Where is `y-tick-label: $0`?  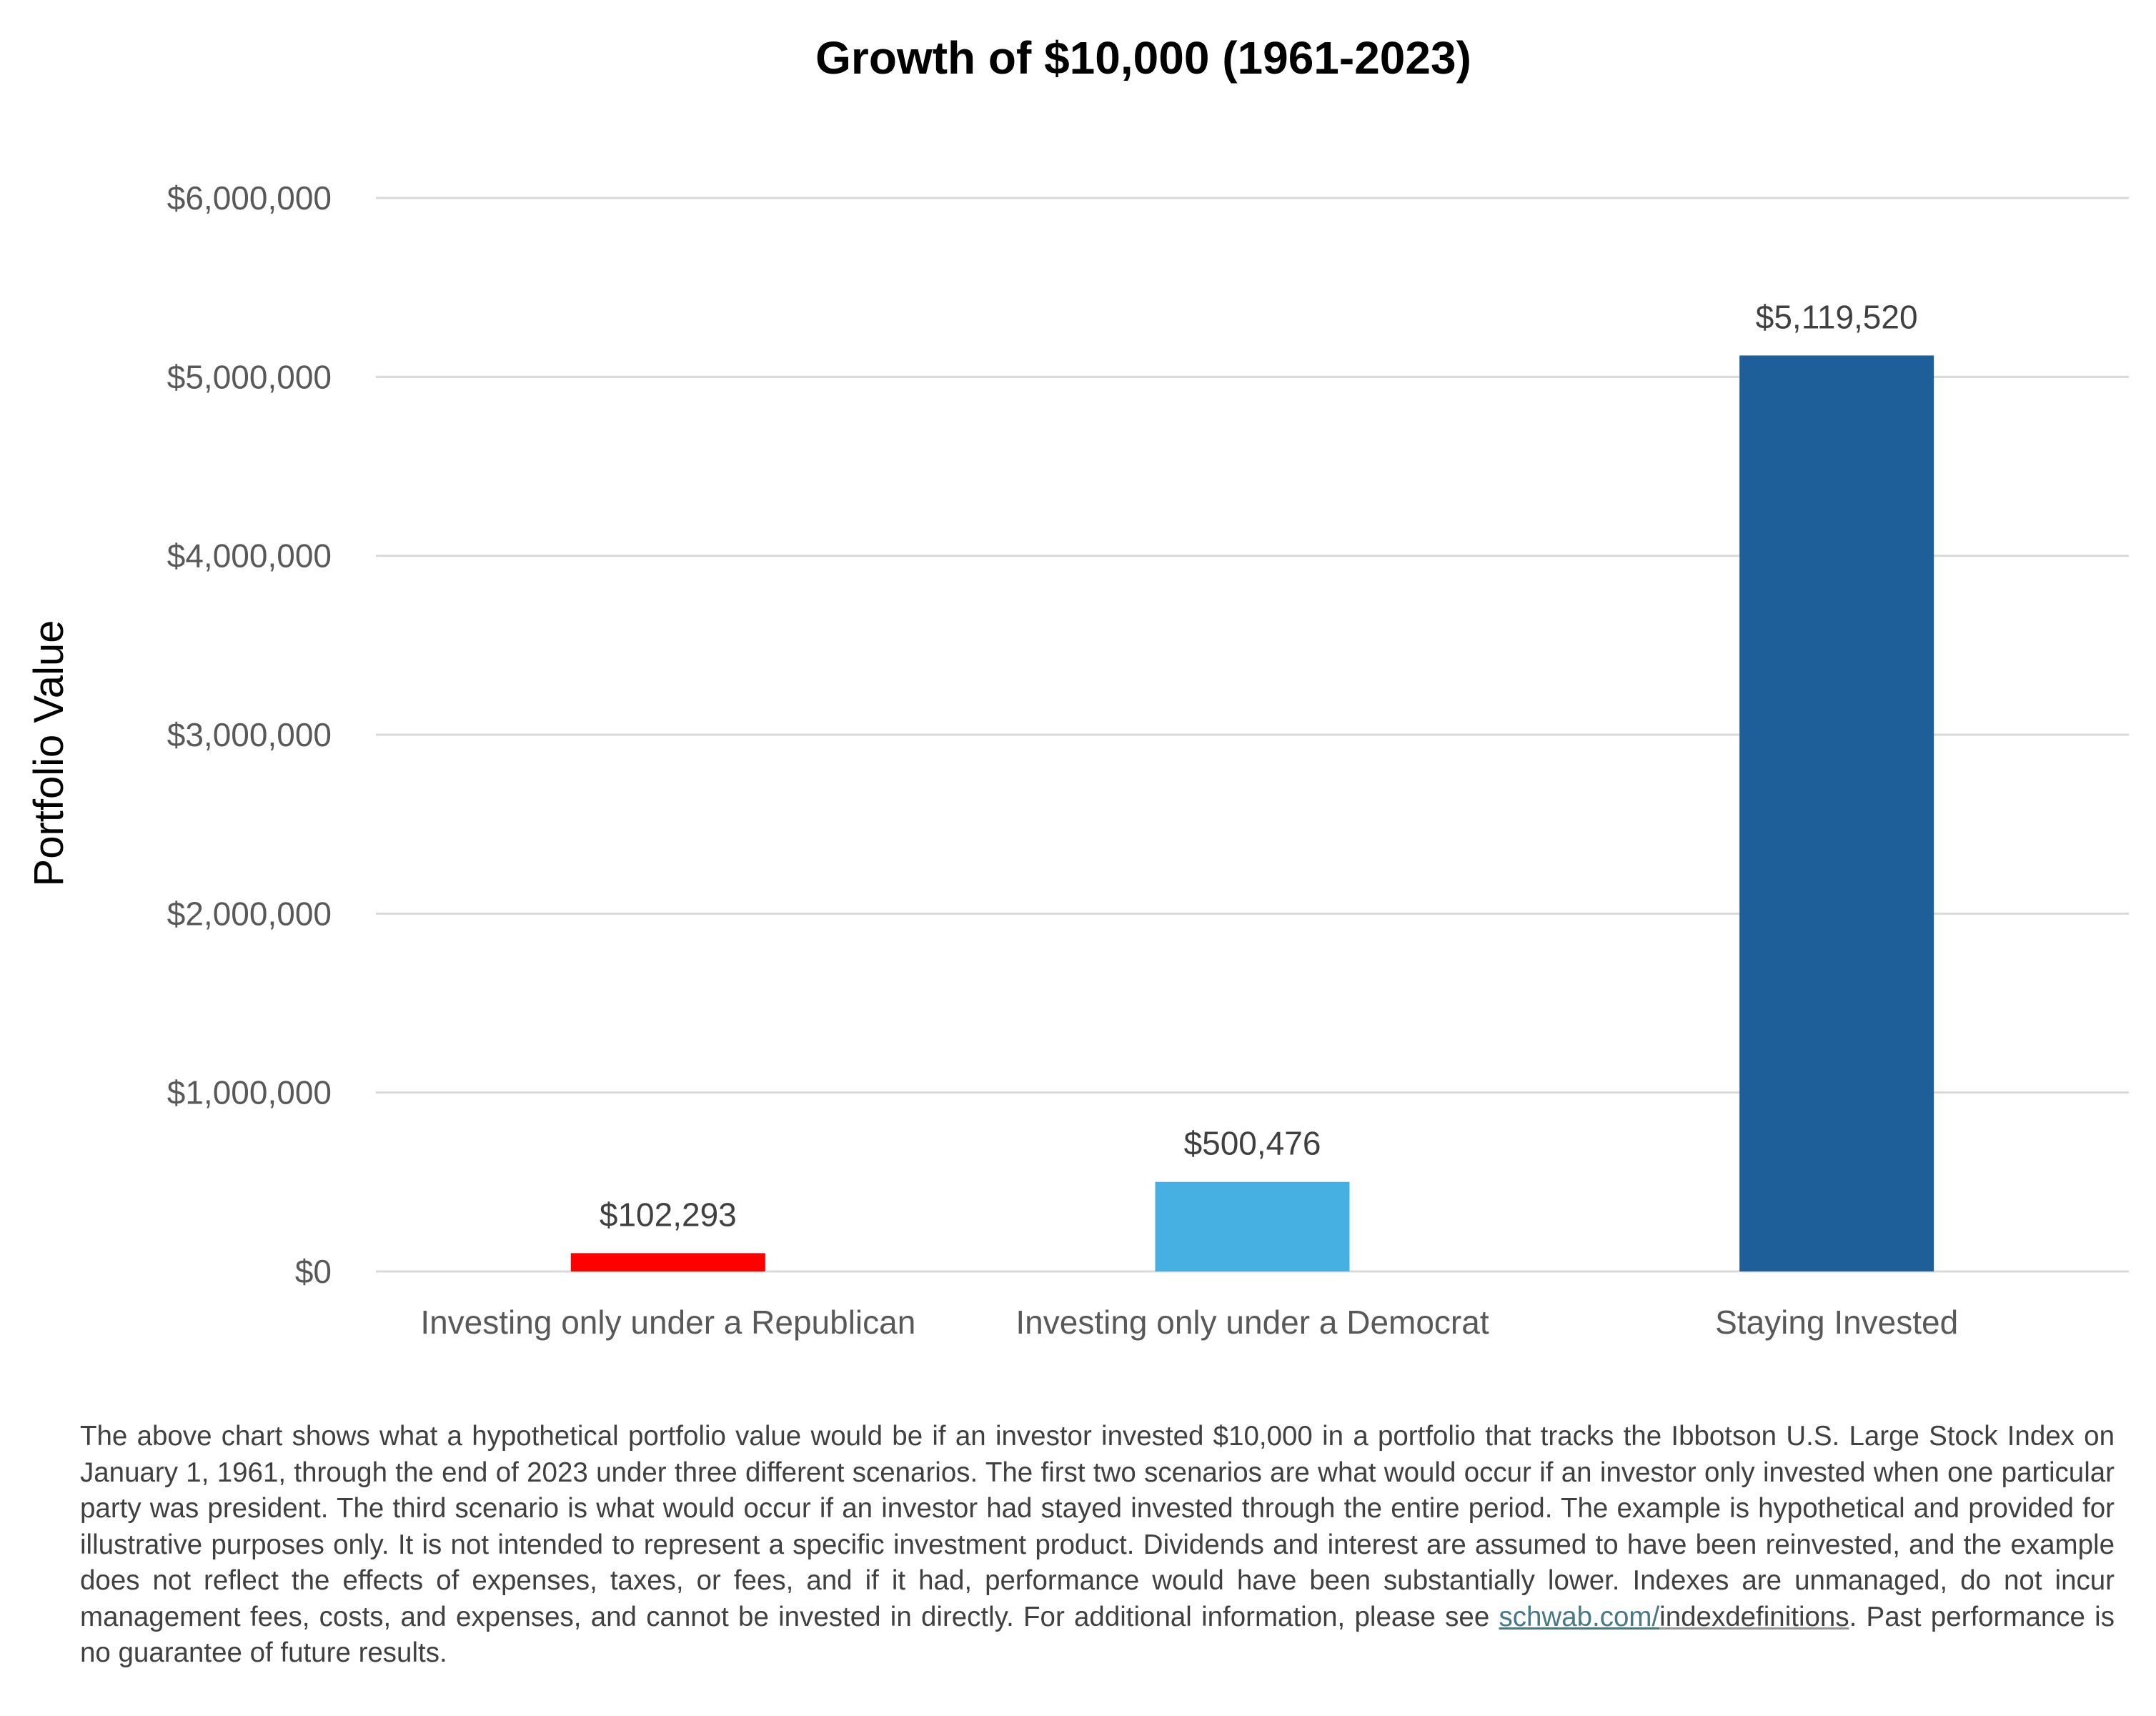
y-tick-label: $0 is located at coordinates (313, 1271).